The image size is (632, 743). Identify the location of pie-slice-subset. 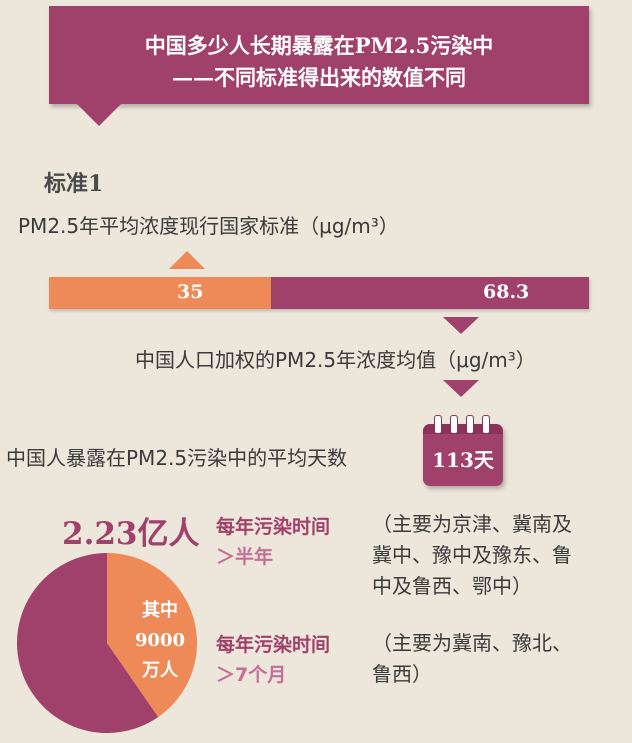
(152, 635).